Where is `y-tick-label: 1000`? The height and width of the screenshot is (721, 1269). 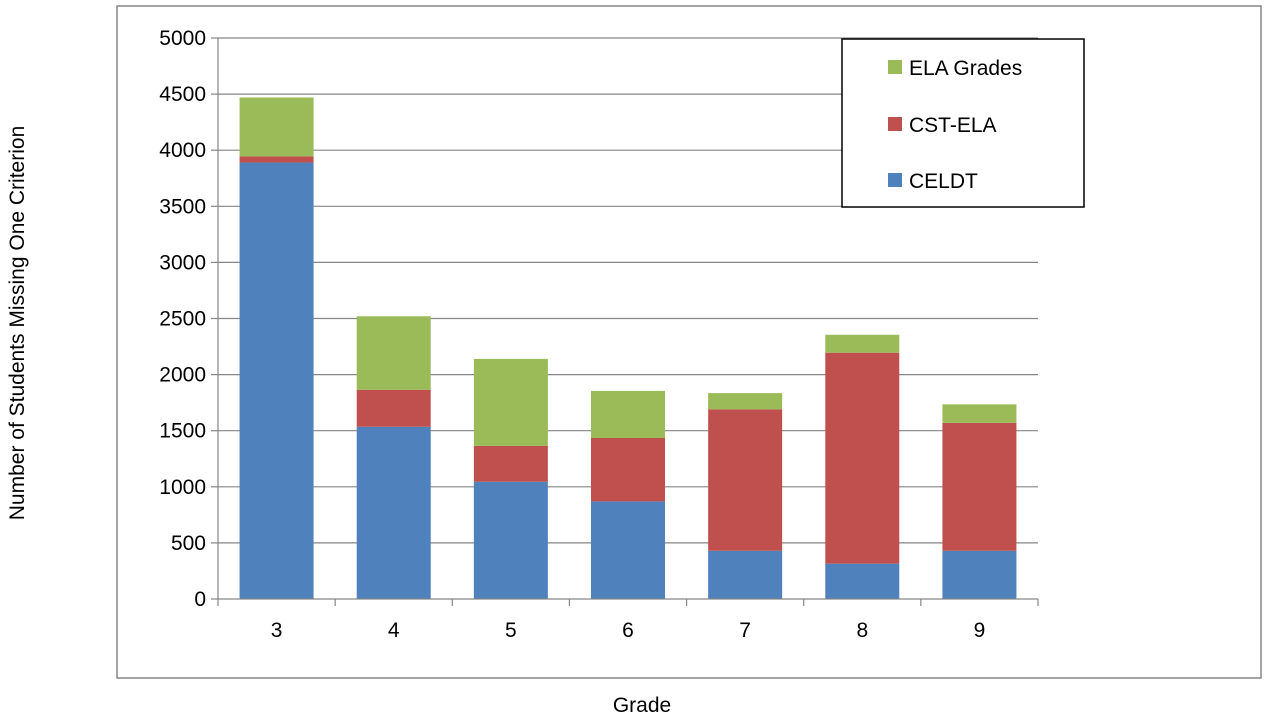
y-tick-label: 1000 is located at coordinates (182, 487).